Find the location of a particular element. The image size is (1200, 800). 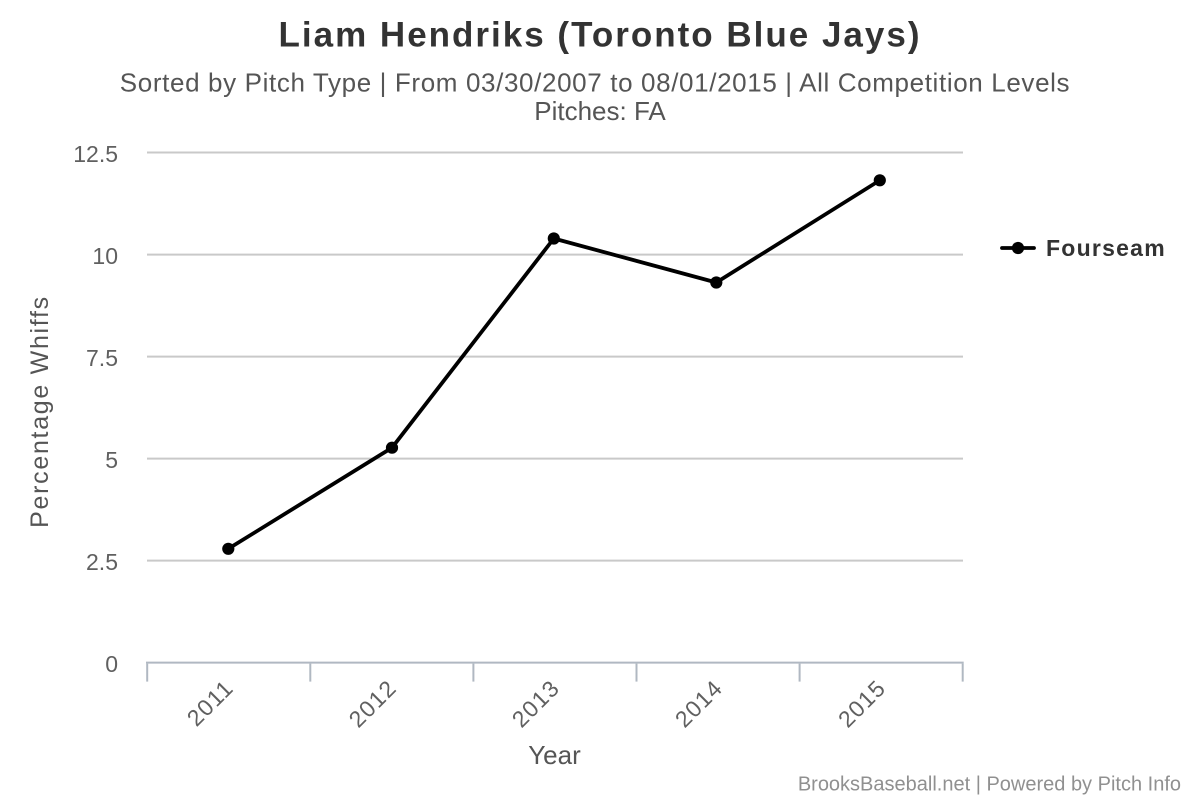

svg-text: 2.5 is located at coordinates (102, 562).